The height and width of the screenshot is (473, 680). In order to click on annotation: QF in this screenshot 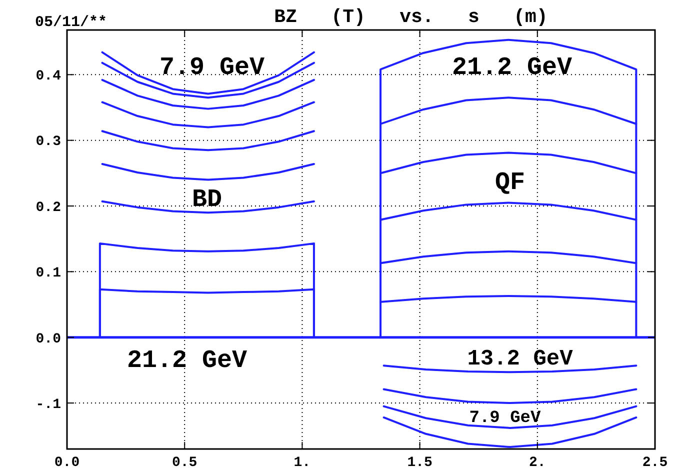, I will do `click(510, 182)`.